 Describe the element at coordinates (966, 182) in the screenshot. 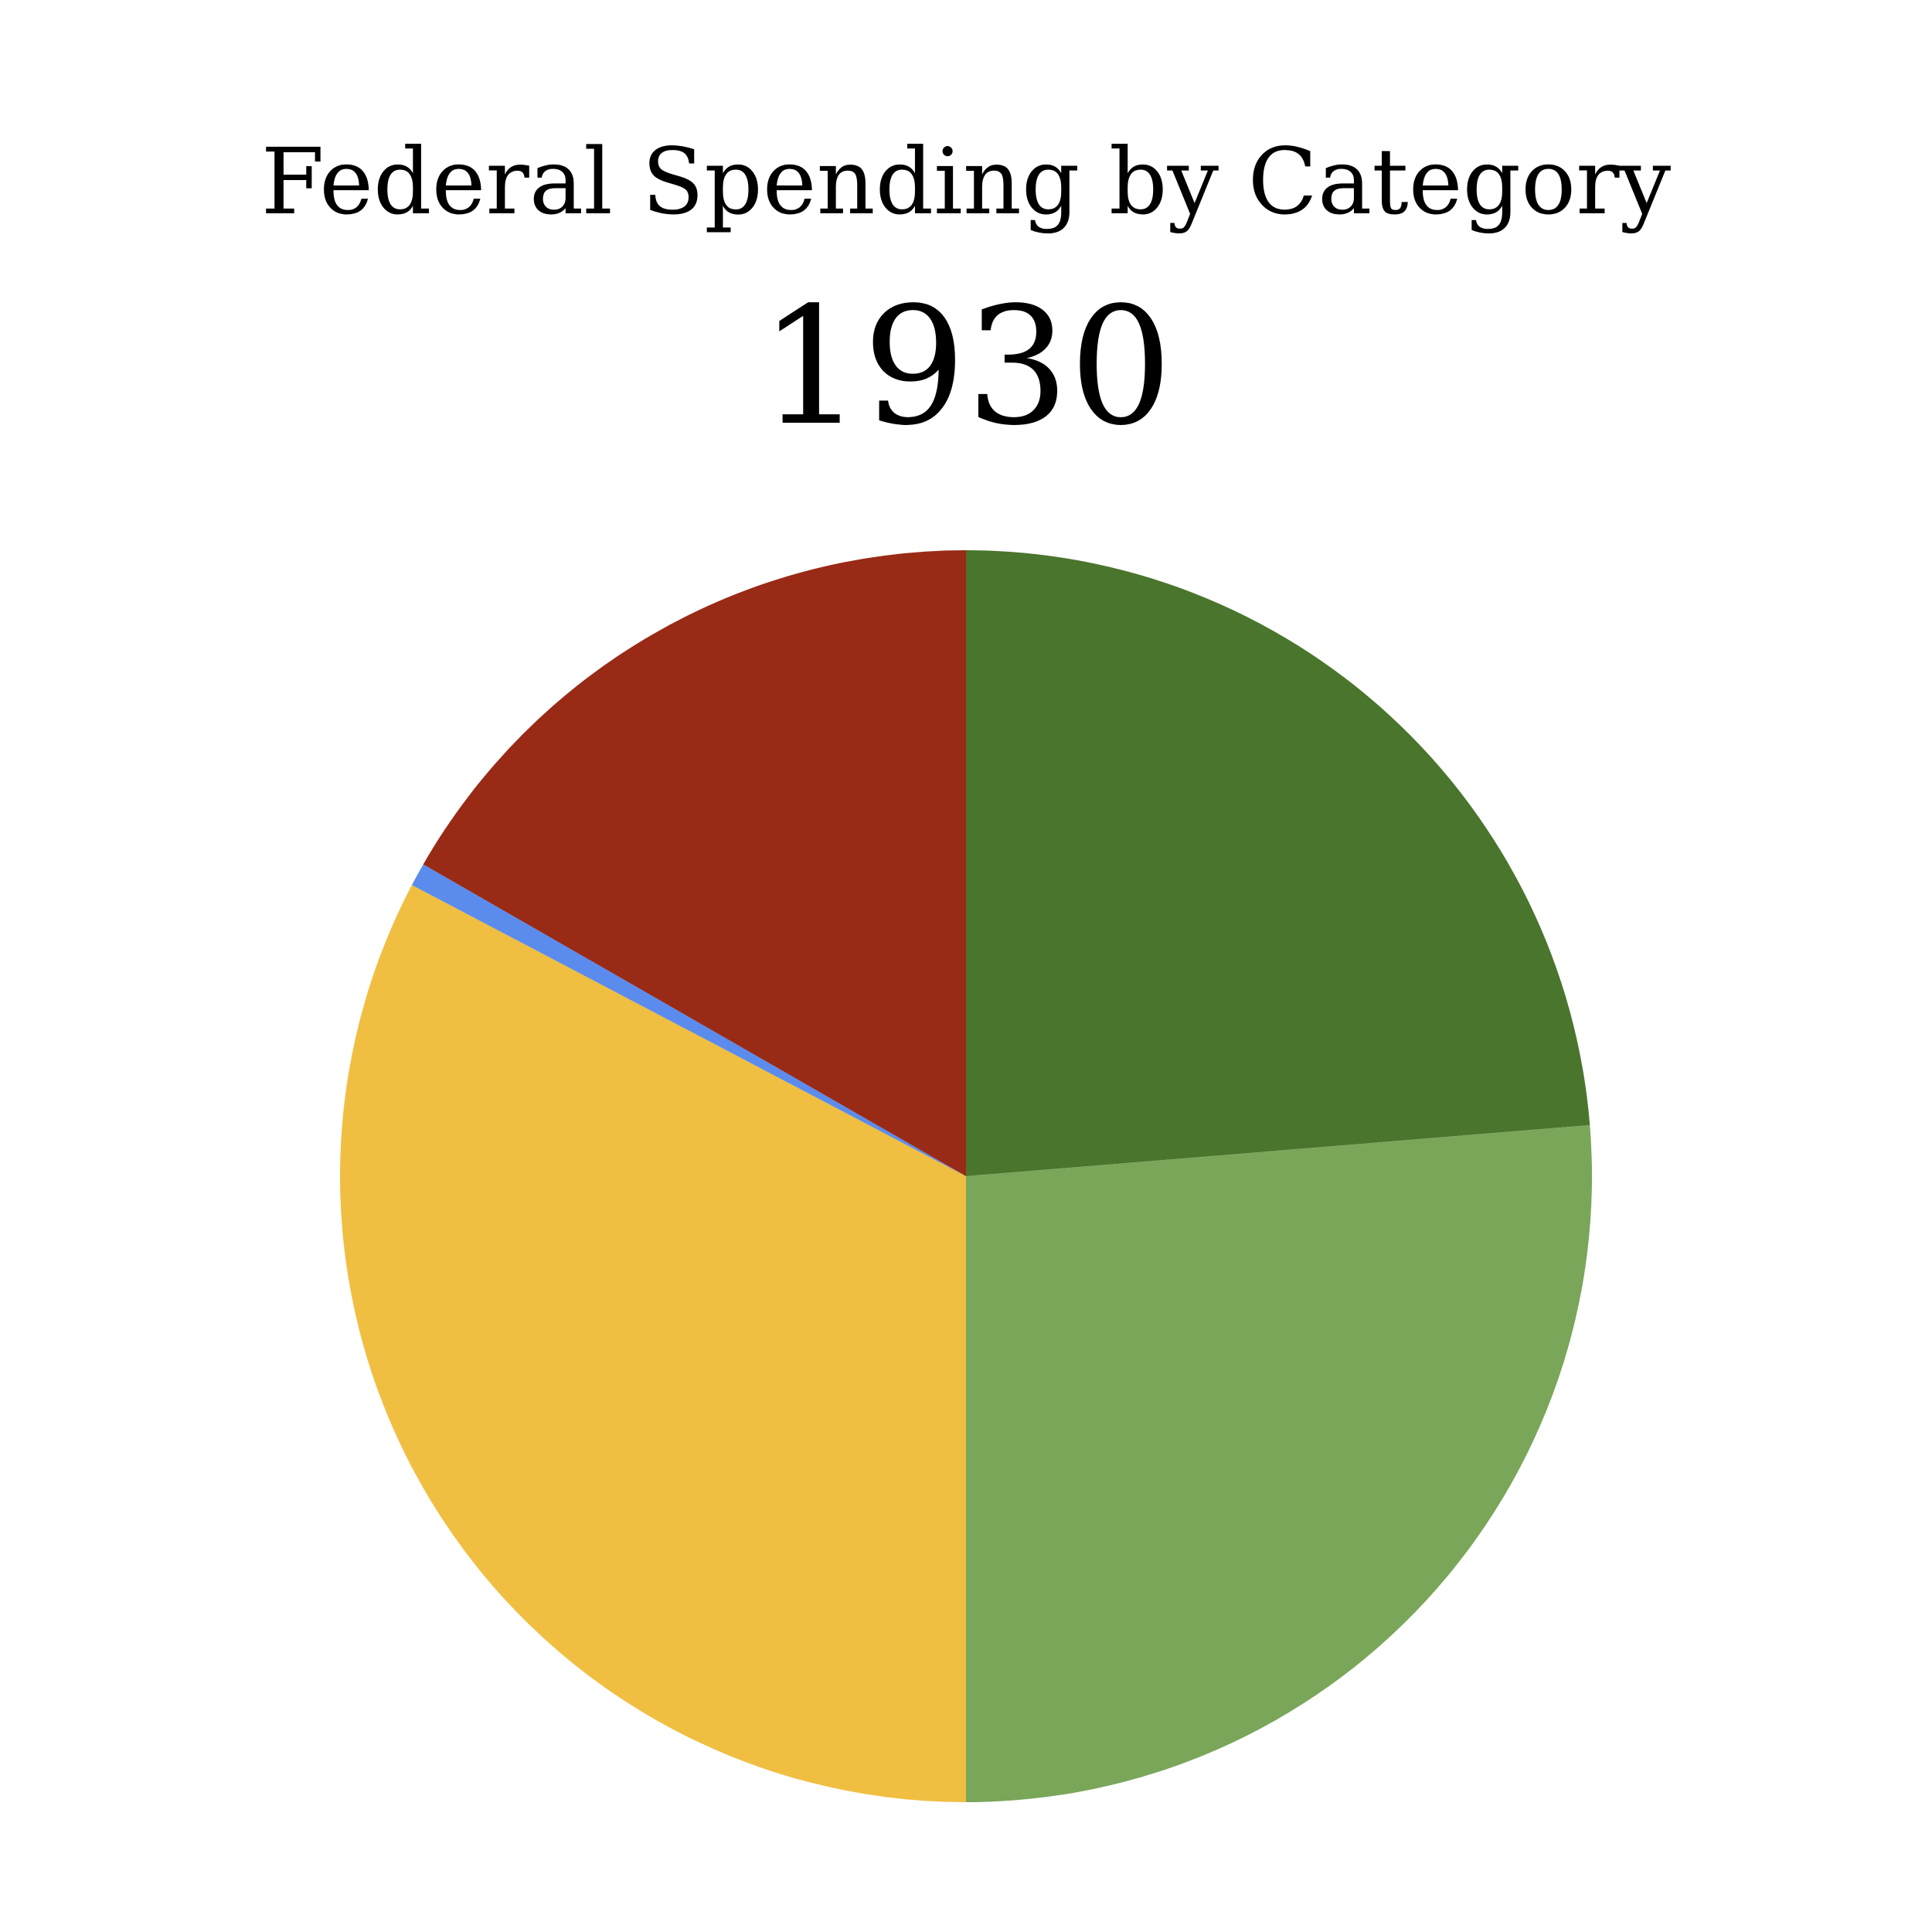

I see `chart-title: Federal Spending by Category` at that location.